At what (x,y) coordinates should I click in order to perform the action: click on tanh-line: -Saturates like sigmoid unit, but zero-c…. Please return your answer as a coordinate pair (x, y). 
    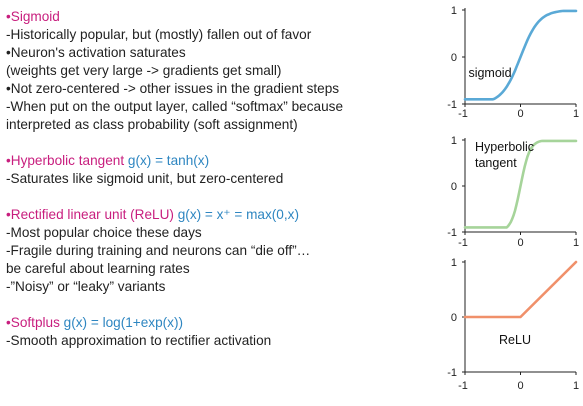
    Looking at the image, I should click on (145, 178).